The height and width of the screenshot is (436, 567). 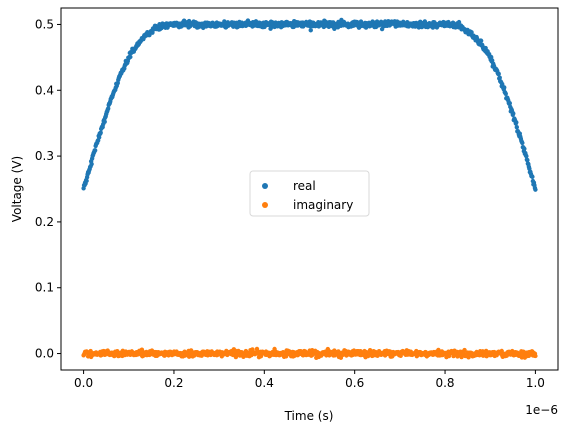 What do you see at coordinates (173, 383) in the screenshot?
I see `x-axis-tick-label: 0.2` at bounding box center [173, 383].